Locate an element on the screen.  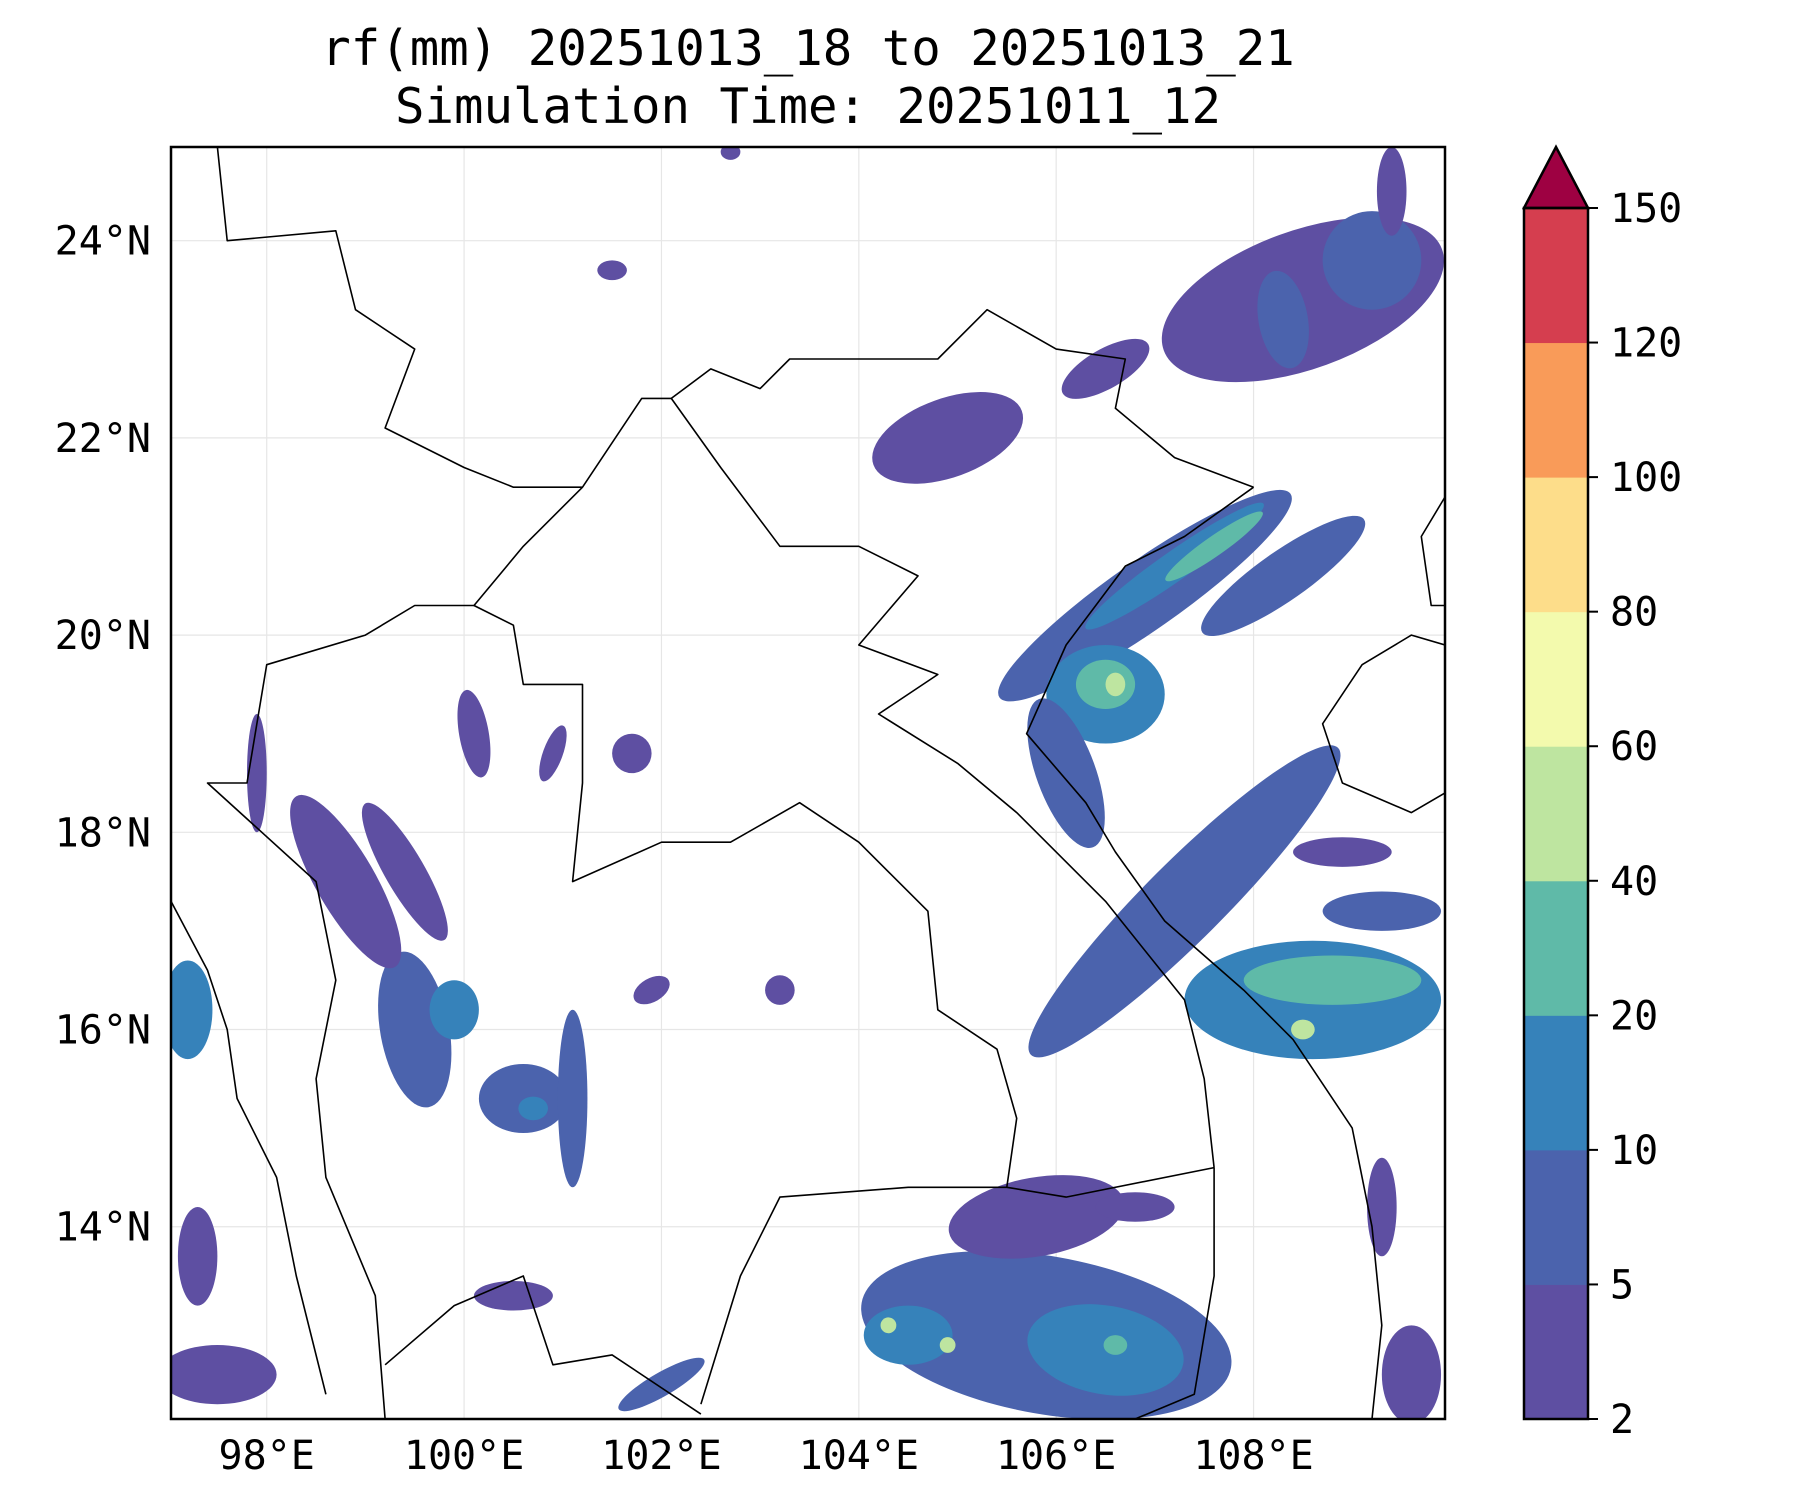
colorbar-frame is located at coordinates (1556, 813).